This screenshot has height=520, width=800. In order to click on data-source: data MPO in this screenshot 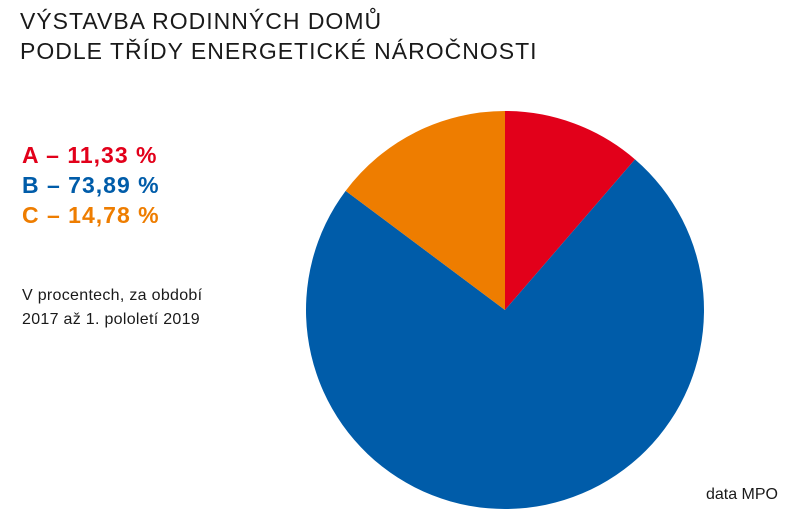, I will do `click(741, 494)`.